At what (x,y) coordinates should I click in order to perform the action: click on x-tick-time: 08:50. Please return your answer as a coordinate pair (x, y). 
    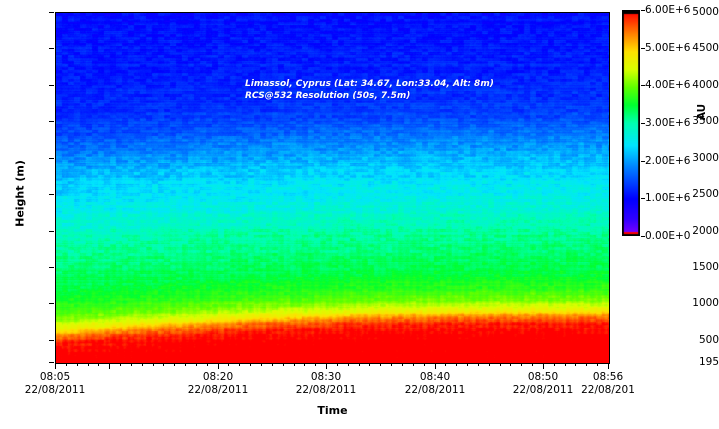
    Looking at the image, I should click on (543, 377).